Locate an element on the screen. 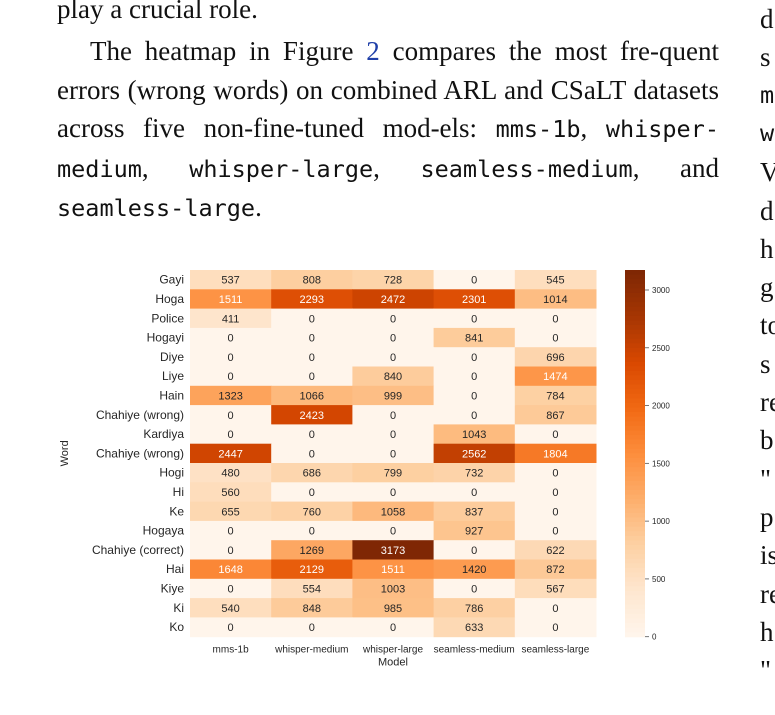 This screenshot has width=775, height=715. y-tick-label: Kiye is located at coordinates (173, 588).